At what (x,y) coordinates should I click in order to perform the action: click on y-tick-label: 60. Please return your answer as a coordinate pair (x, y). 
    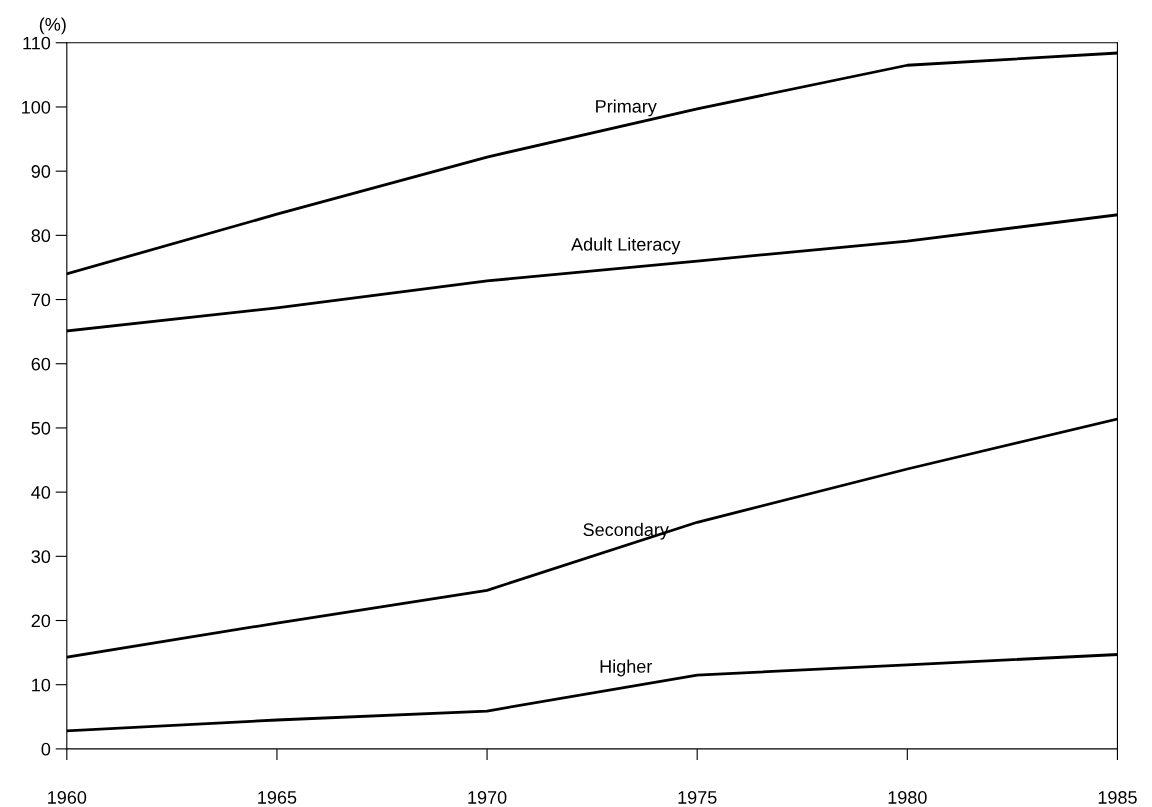
    Looking at the image, I should click on (41, 364).